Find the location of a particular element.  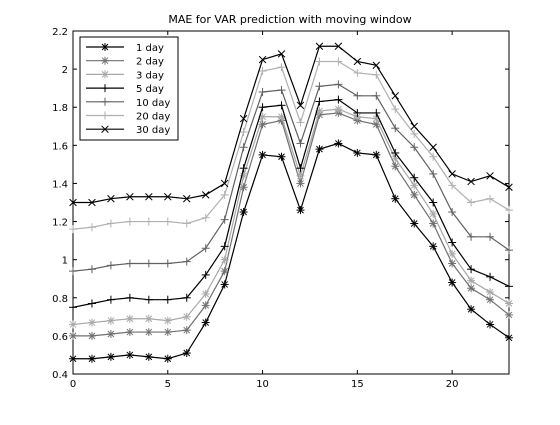

y-tick-label: 2 is located at coordinates (65, 70).